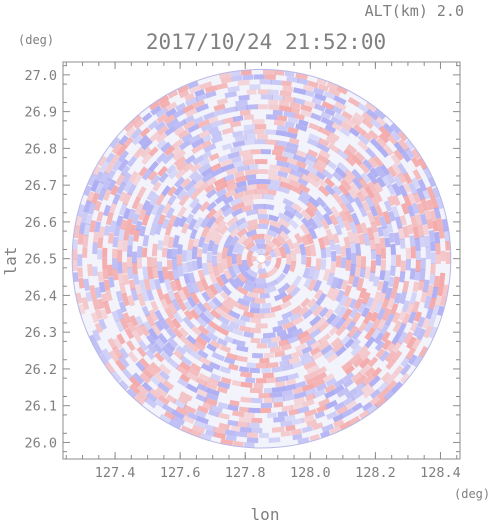 The width and height of the screenshot is (491, 521). What do you see at coordinates (40, 76) in the screenshot?
I see `y-tick-label: 27.0` at bounding box center [40, 76].